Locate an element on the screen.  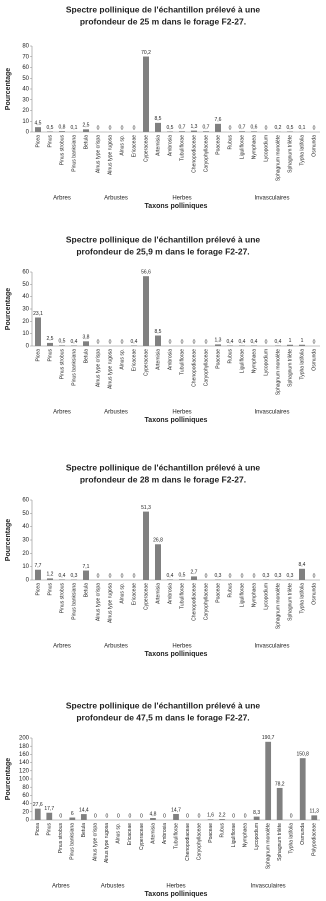
value-label: 1 is located at coordinates (290, 341).